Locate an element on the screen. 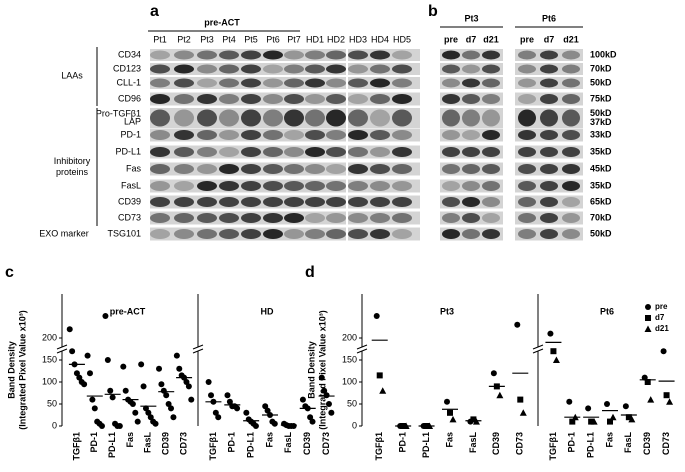 This screenshot has width=685, height=472. size-label: 100kD is located at coordinates (603, 54).